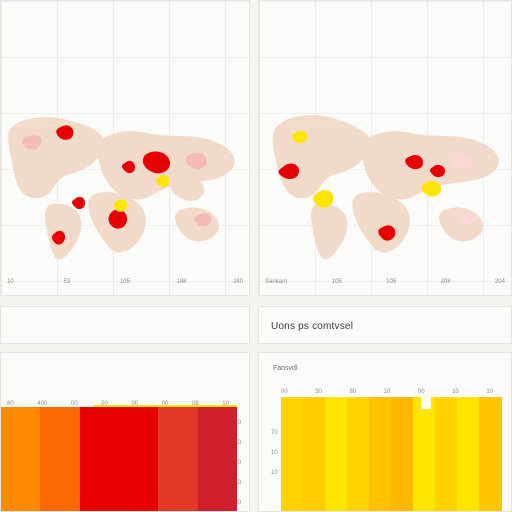  I want to click on middle-right-card: Uons ps comtvsel, so click(385, 325).